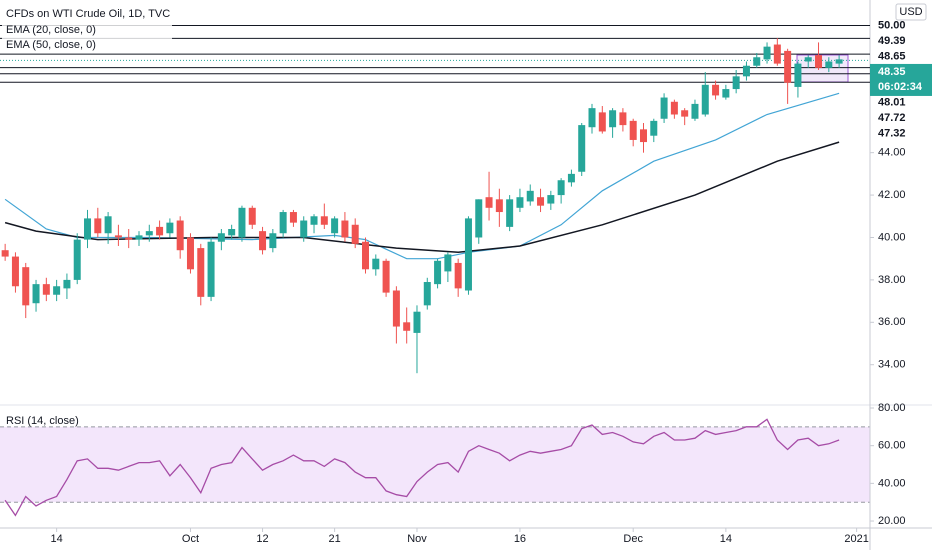 Image resolution: width=932 pixels, height=550 pixels. Describe the element at coordinates (892, 408) in the screenshot. I see `rsi-y-tick-label: 80.00` at that location.